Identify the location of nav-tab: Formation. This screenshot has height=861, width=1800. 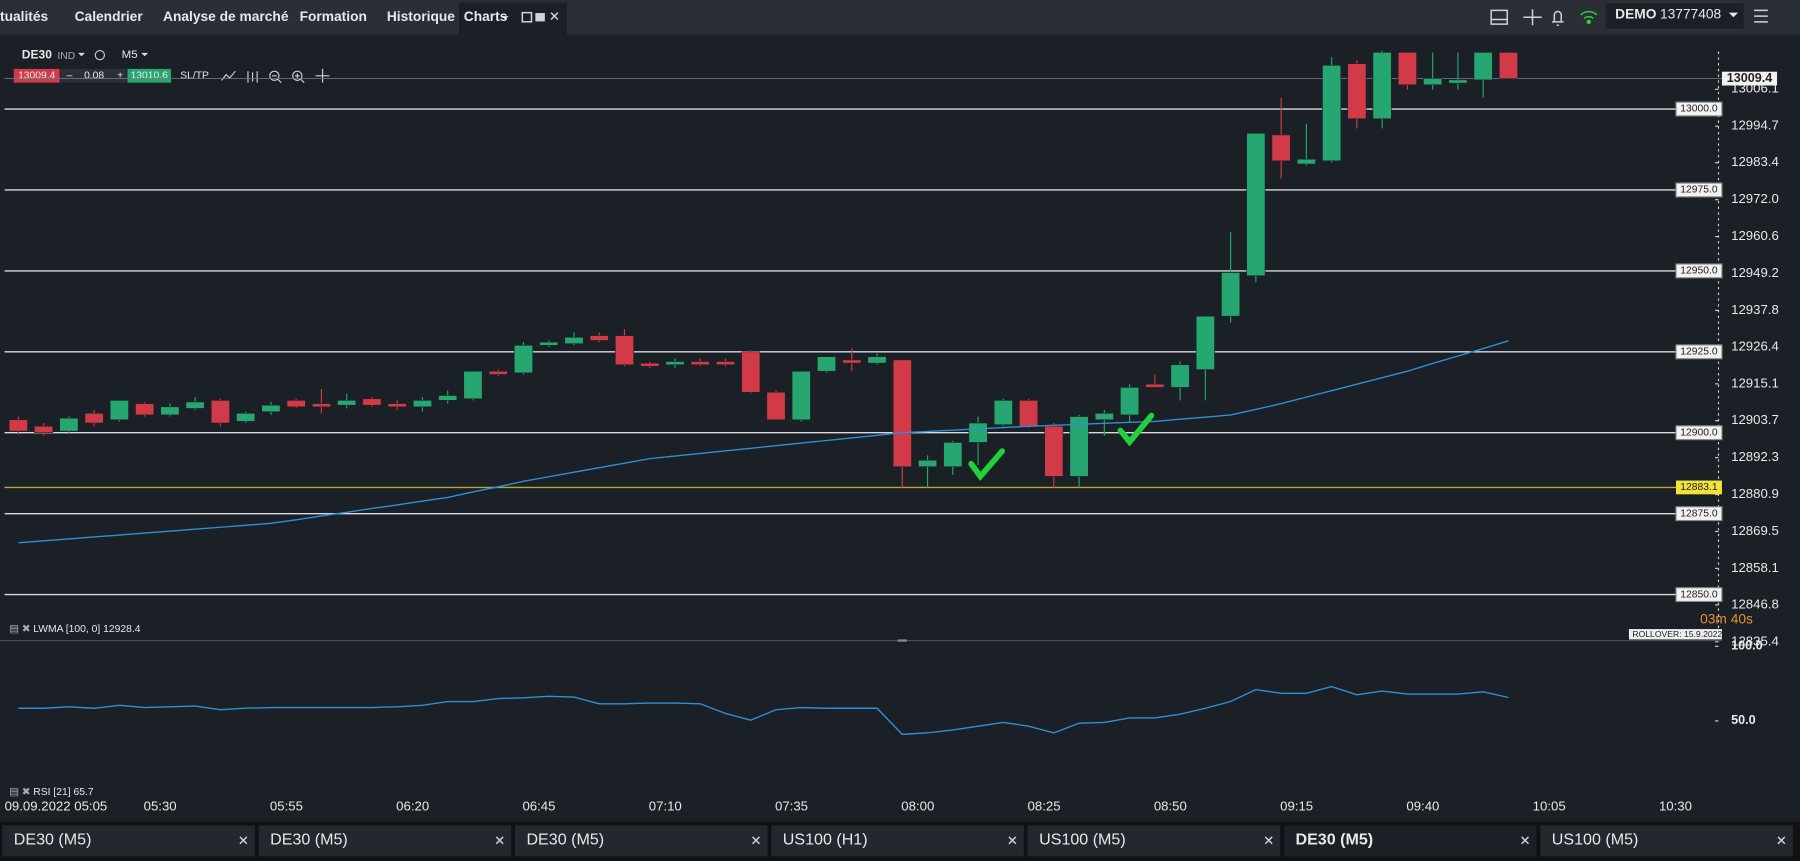
(333, 16).